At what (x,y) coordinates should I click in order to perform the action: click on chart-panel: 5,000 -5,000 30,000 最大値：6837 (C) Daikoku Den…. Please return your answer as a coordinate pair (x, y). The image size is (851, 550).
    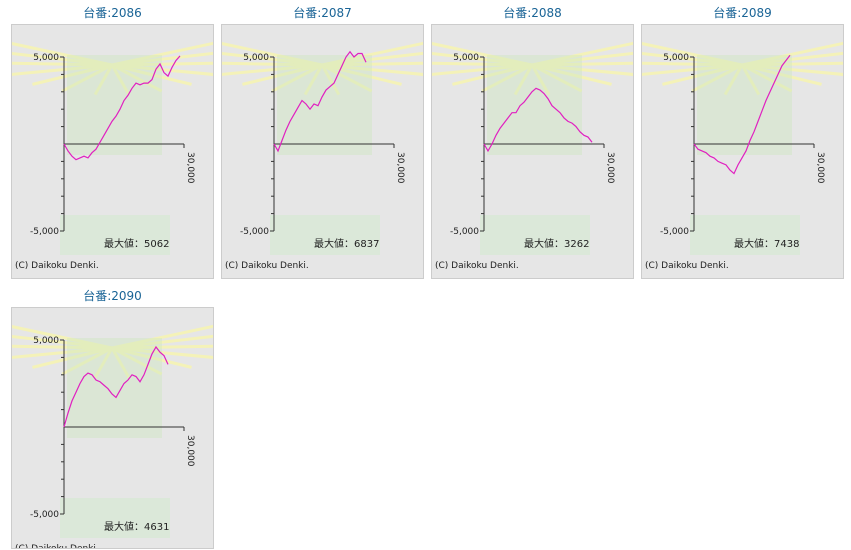
    Looking at the image, I should click on (322, 151).